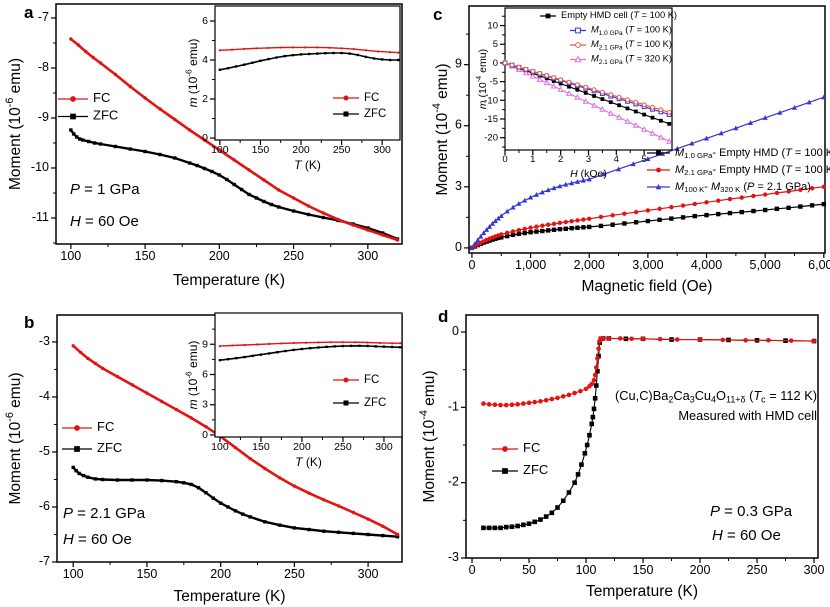 The height and width of the screenshot is (607, 830). I want to click on legend-label: FC, so click(531, 447).